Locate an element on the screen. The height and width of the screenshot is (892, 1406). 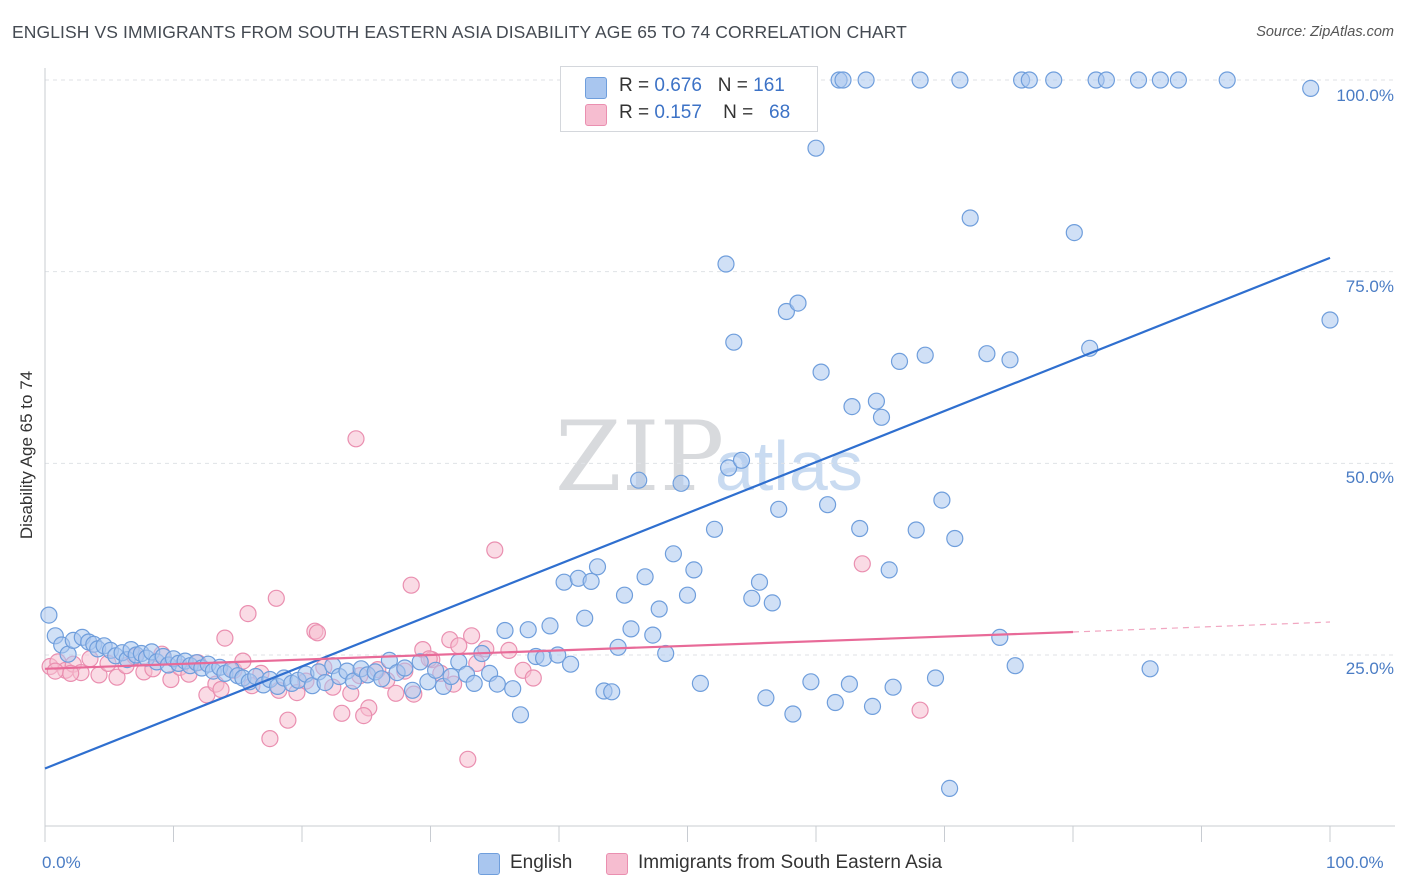
r-value: 0.157 is located at coordinates (678, 112).